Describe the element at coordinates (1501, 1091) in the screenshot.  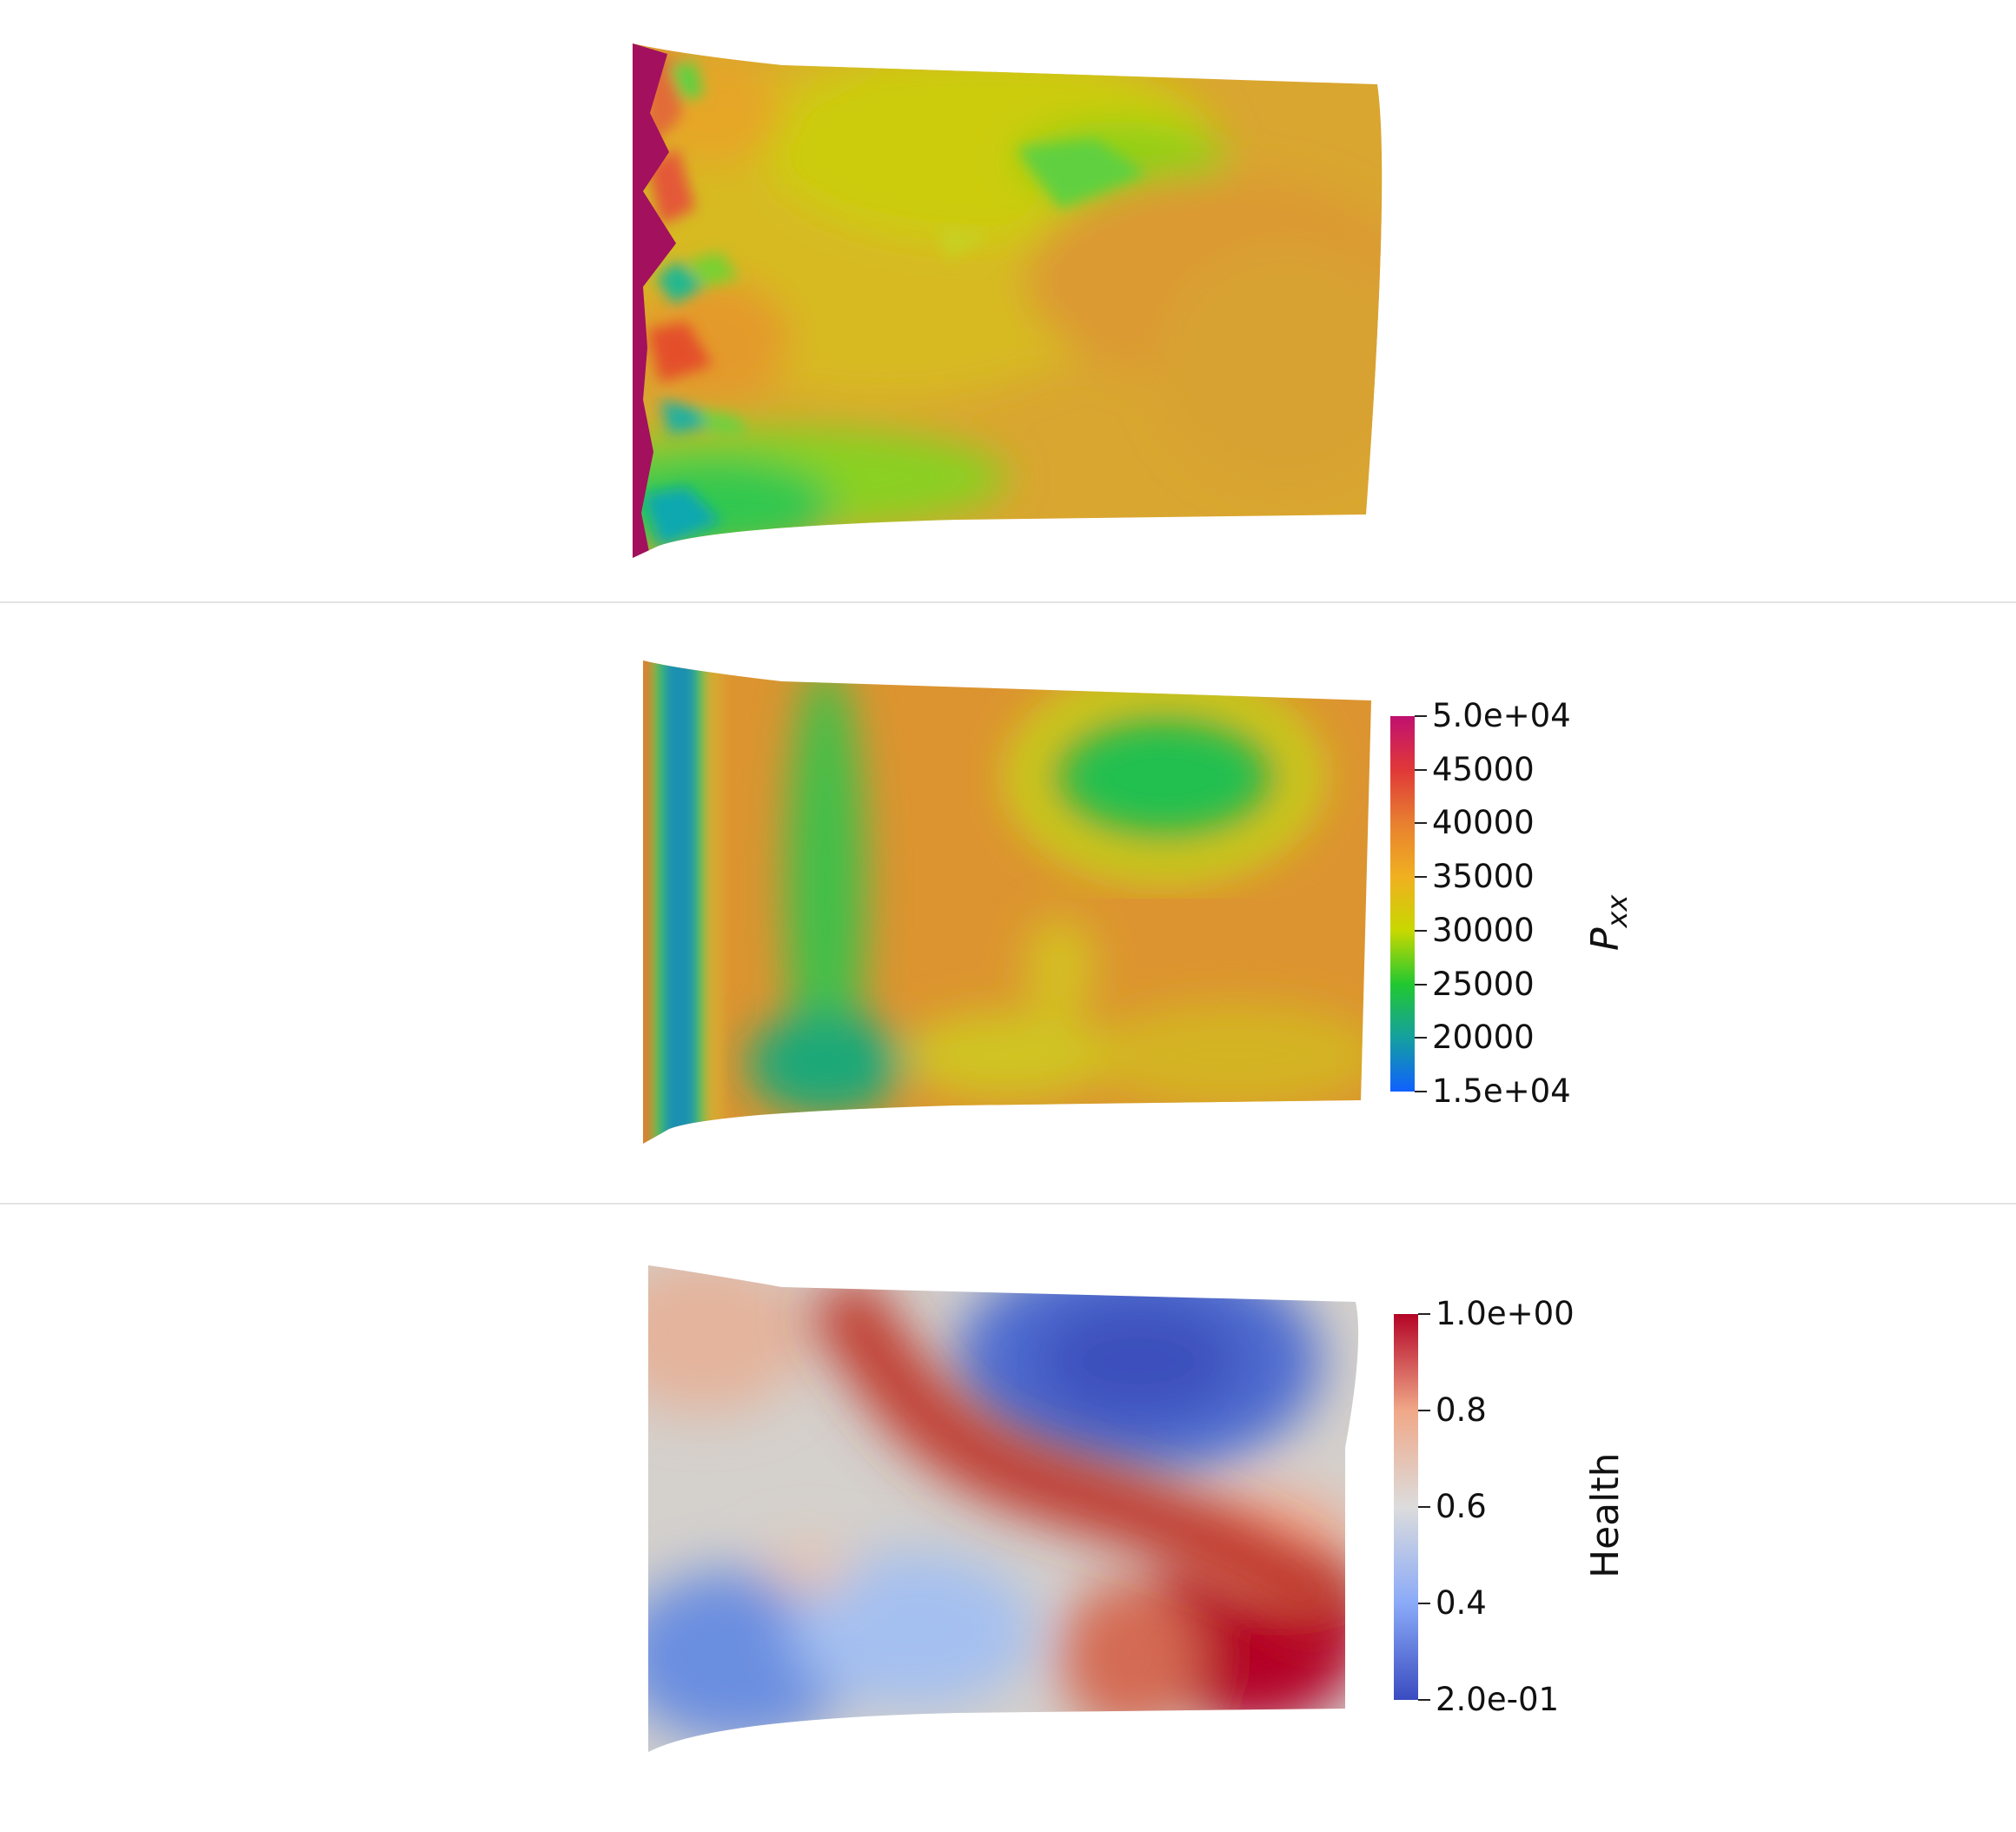
I see `colorbar-tick-label: 1.5e+04` at that location.